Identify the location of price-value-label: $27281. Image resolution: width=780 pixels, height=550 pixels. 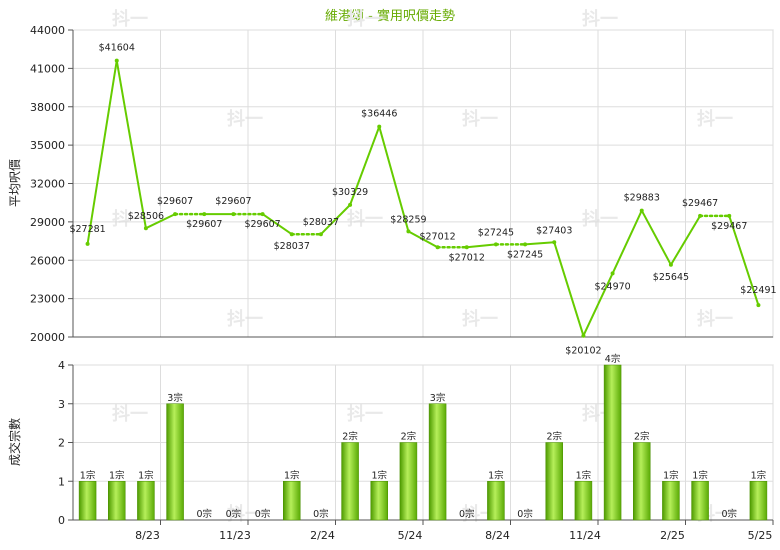
(87, 229).